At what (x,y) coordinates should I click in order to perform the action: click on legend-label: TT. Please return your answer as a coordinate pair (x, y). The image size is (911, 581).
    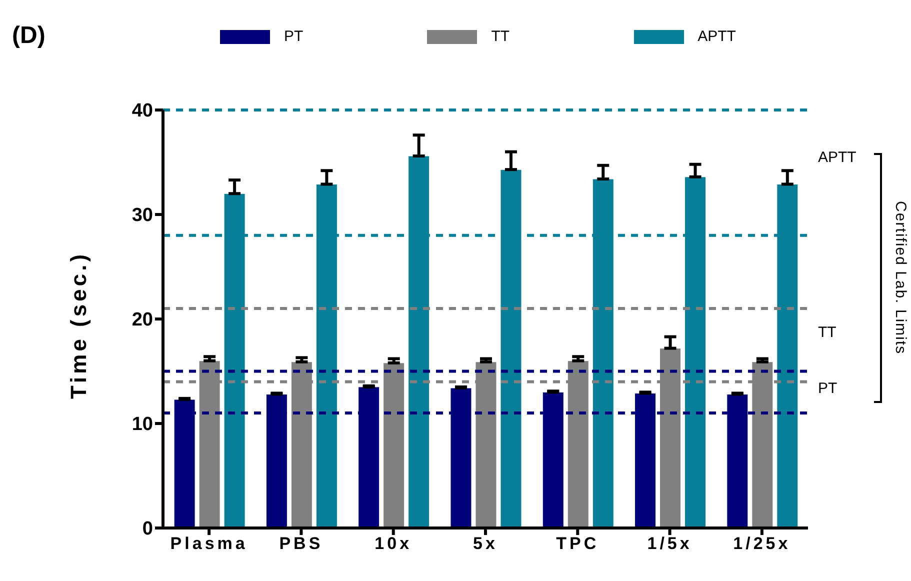
    Looking at the image, I should click on (500, 36).